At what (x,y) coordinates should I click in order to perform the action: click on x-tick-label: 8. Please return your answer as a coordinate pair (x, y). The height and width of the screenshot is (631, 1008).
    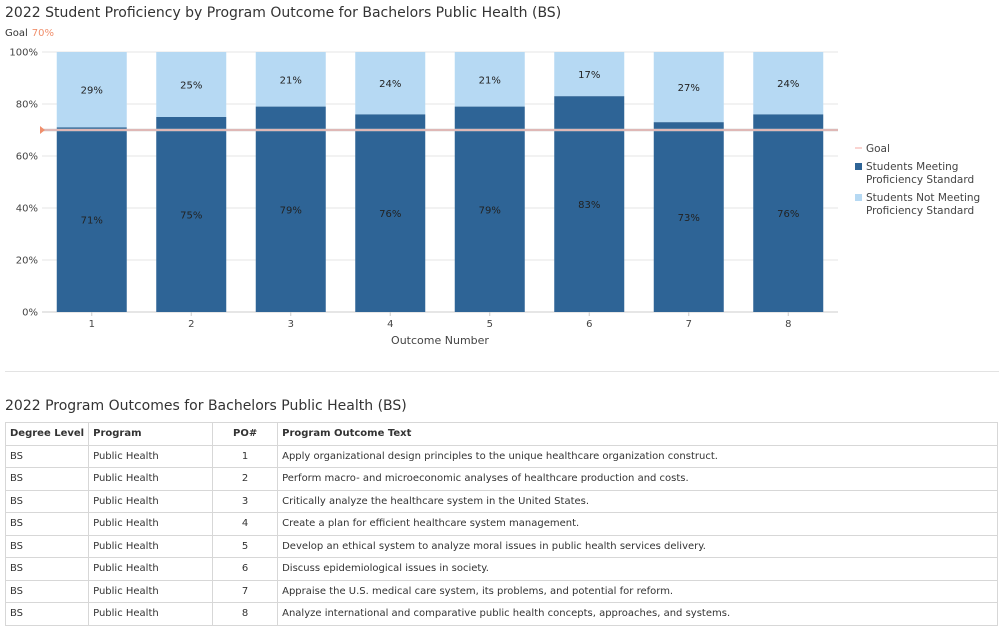
    Looking at the image, I should click on (788, 324).